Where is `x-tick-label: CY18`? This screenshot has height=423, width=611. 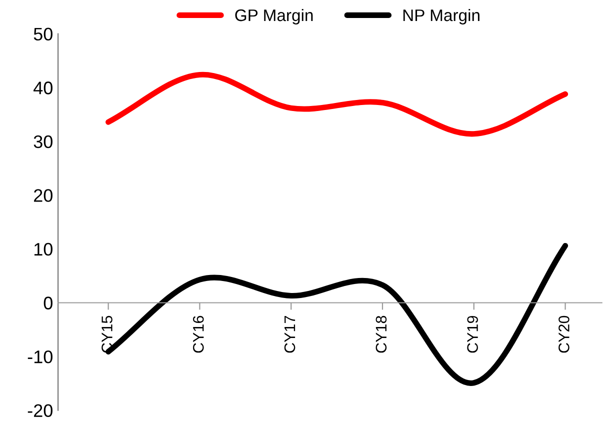
x-tick-label: CY18 is located at coordinates (381, 334).